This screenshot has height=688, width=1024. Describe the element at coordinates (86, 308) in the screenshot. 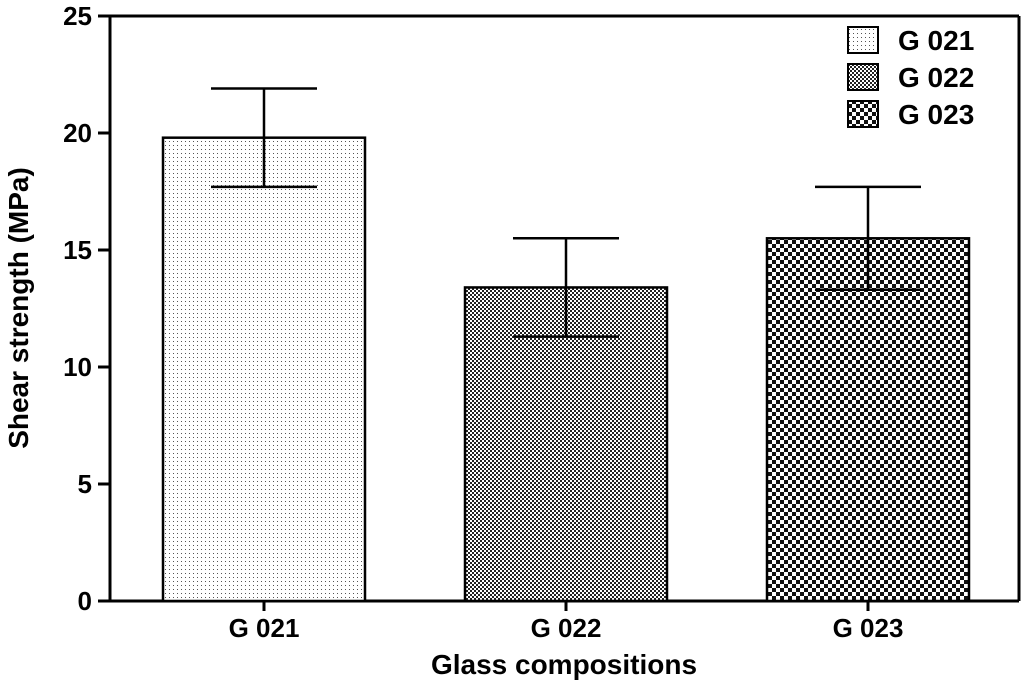

I see `y-axis-ticks: 0 5 10 15 20 25` at that location.